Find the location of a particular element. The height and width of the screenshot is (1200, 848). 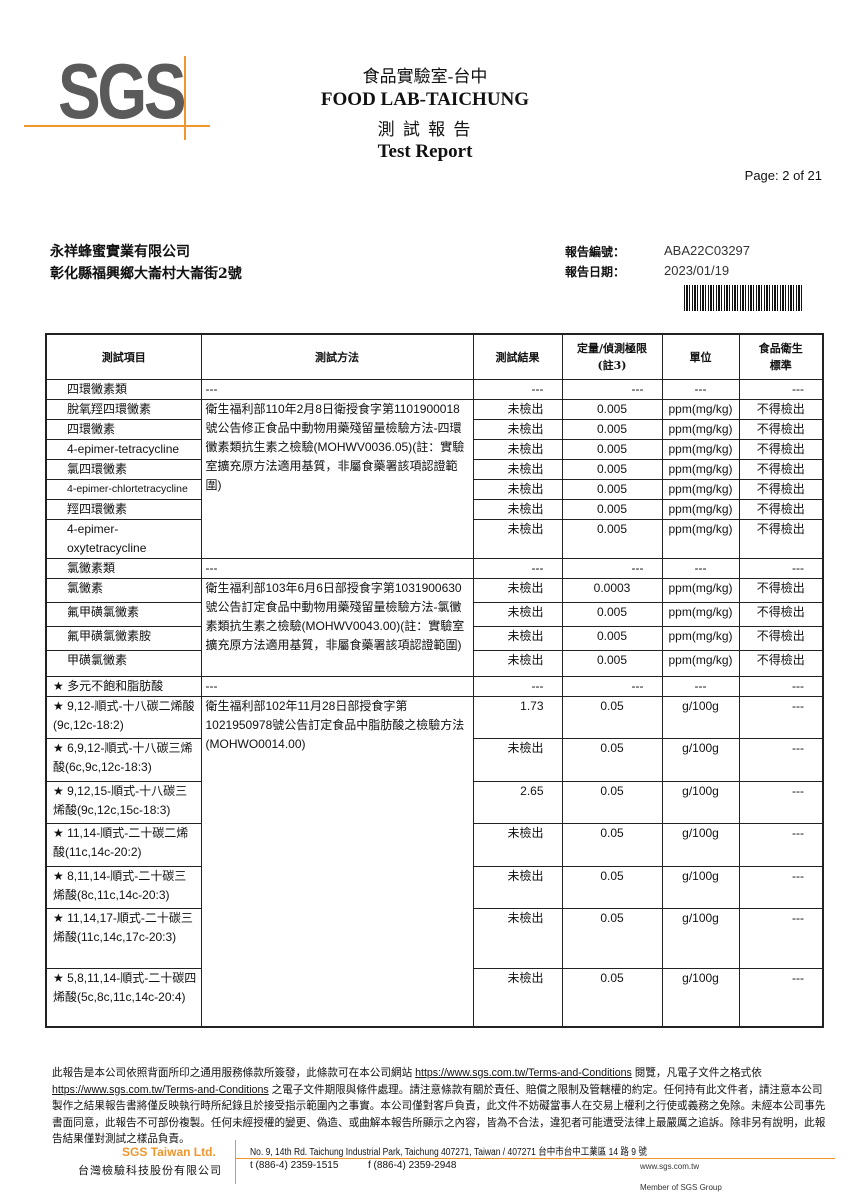

footer-fax: f (886-4) 2359-2948 is located at coordinates (412, 1165).